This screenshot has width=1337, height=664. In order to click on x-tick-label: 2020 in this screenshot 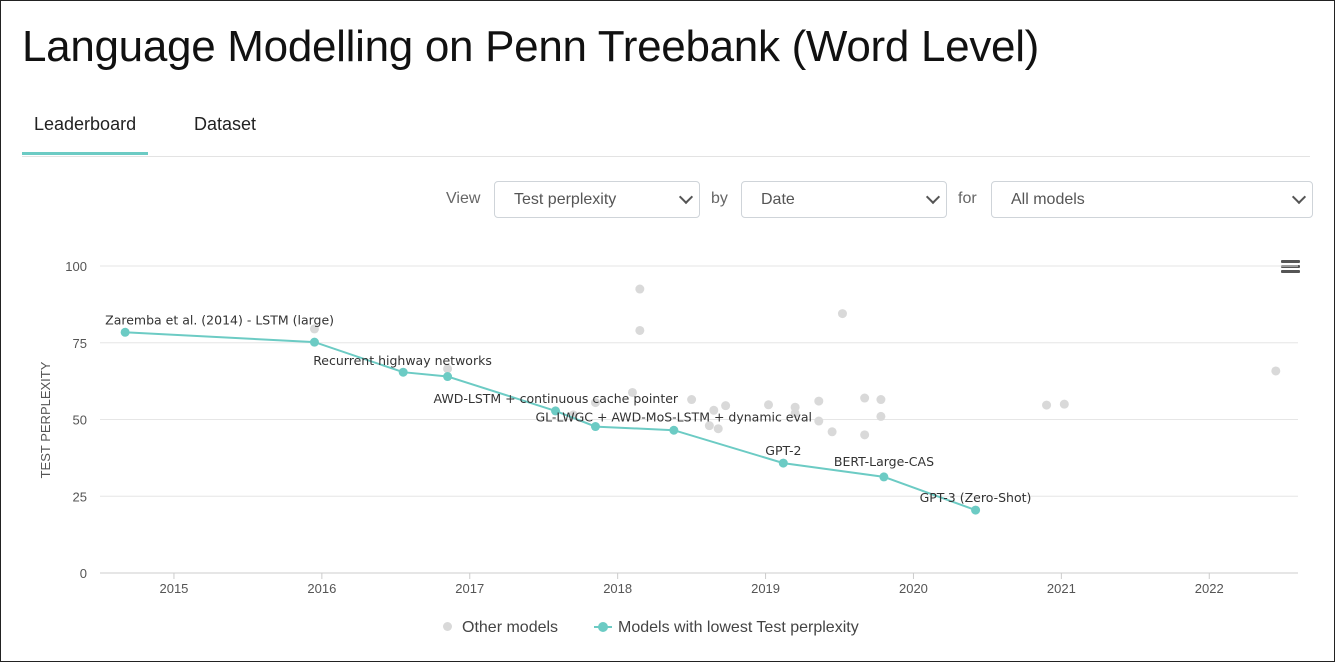, I will do `click(913, 588)`.